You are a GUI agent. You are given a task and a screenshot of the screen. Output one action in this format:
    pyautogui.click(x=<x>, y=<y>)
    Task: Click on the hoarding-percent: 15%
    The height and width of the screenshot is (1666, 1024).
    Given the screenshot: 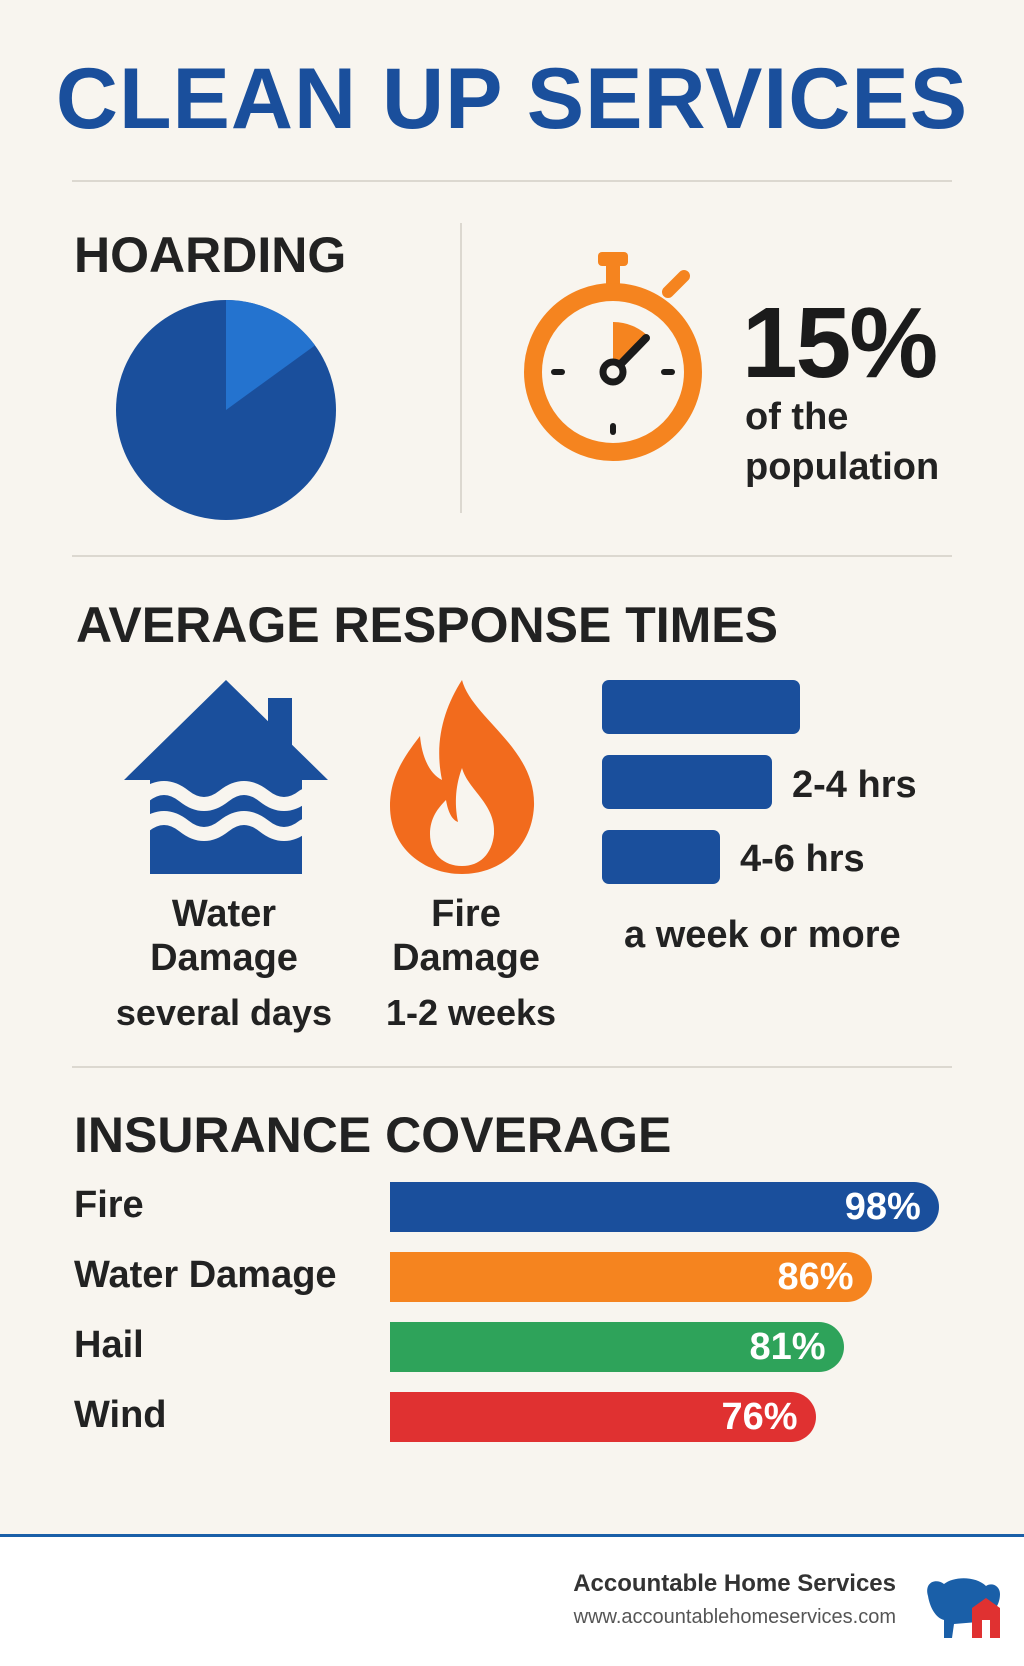 What is the action you would take?
    pyautogui.click(x=840, y=343)
    